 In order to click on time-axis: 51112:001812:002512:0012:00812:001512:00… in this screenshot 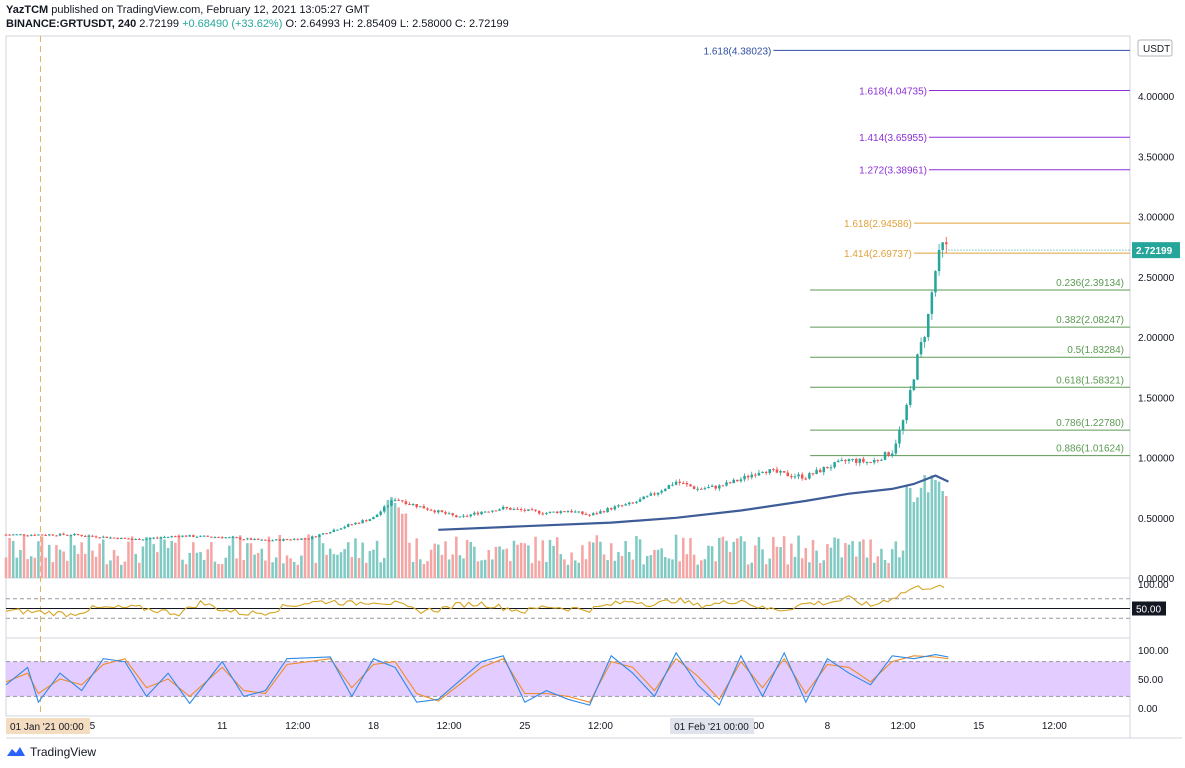, I will do `click(536, 726)`.